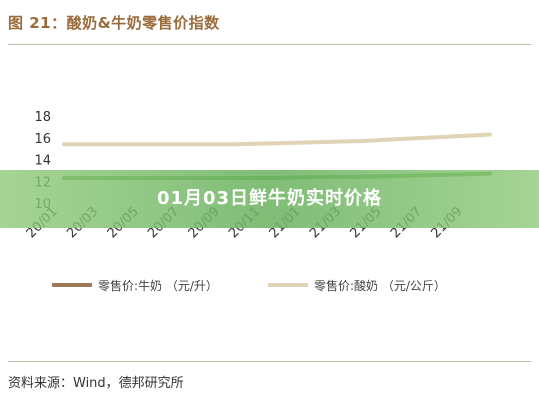 Image resolution: width=539 pixels, height=400 pixels. I want to click on legend: 零售价:牛奶 （元/升） 零售价:酸奶 （元/公斤）, so click(249, 285).